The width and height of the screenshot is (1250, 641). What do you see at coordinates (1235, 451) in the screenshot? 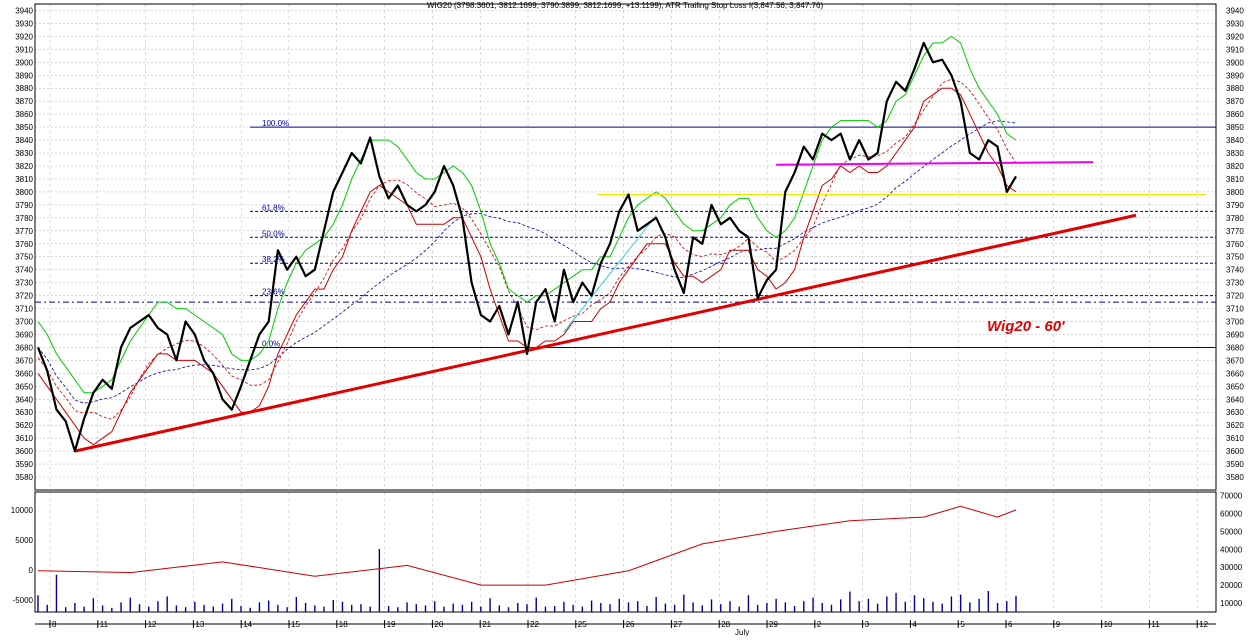
I see `y-tick-label-right: 3600` at bounding box center [1235, 451].